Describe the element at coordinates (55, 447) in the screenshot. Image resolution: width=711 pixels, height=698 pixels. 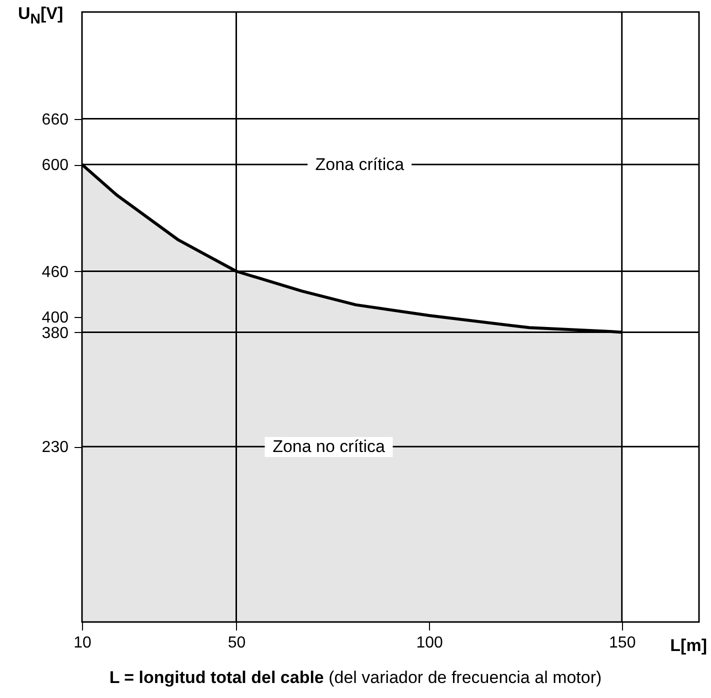
I see `y-tick-label: 230` at that location.